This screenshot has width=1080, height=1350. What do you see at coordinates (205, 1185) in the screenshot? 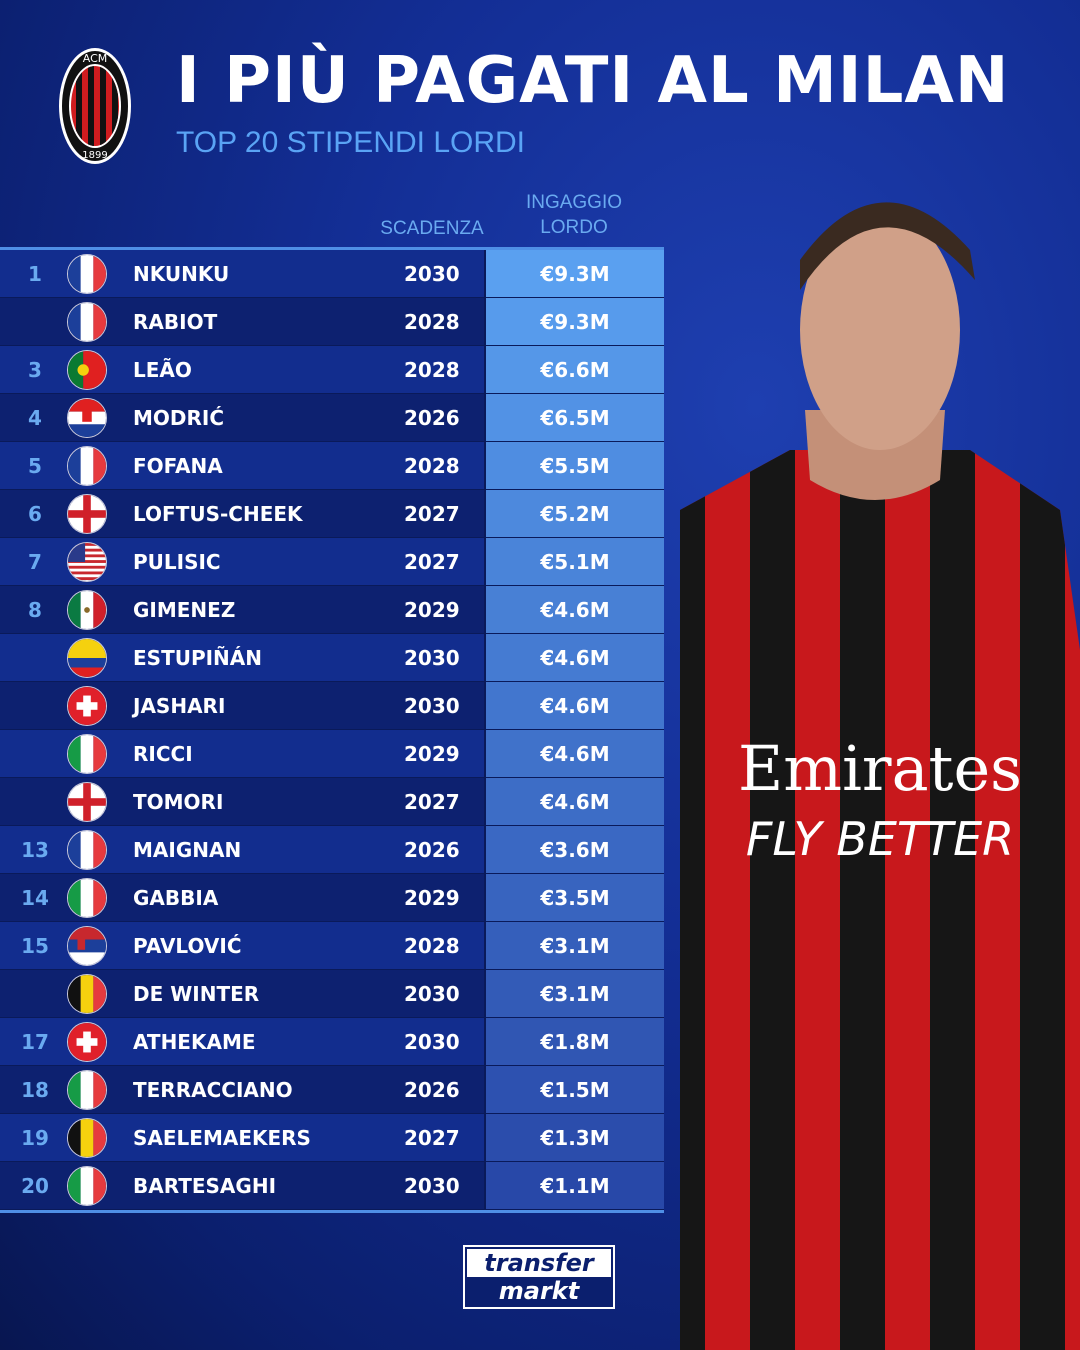
I see `player-name: BARTESAGHI` at bounding box center [205, 1185].